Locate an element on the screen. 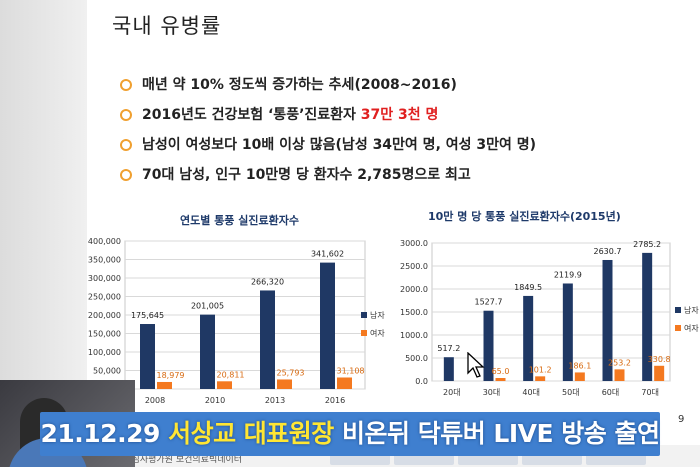  bullet-item: 70대 남성, 인구 10만명 당 환자수 2,785명으로 최고 is located at coordinates (328, 175).